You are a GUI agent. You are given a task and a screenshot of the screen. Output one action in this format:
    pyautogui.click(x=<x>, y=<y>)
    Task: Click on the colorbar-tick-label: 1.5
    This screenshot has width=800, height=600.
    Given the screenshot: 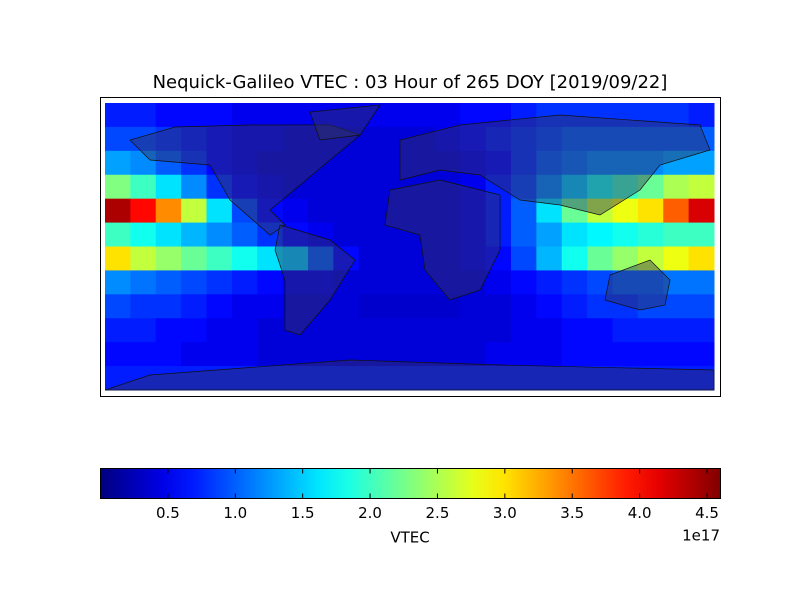 What is the action you would take?
    pyautogui.click(x=303, y=513)
    